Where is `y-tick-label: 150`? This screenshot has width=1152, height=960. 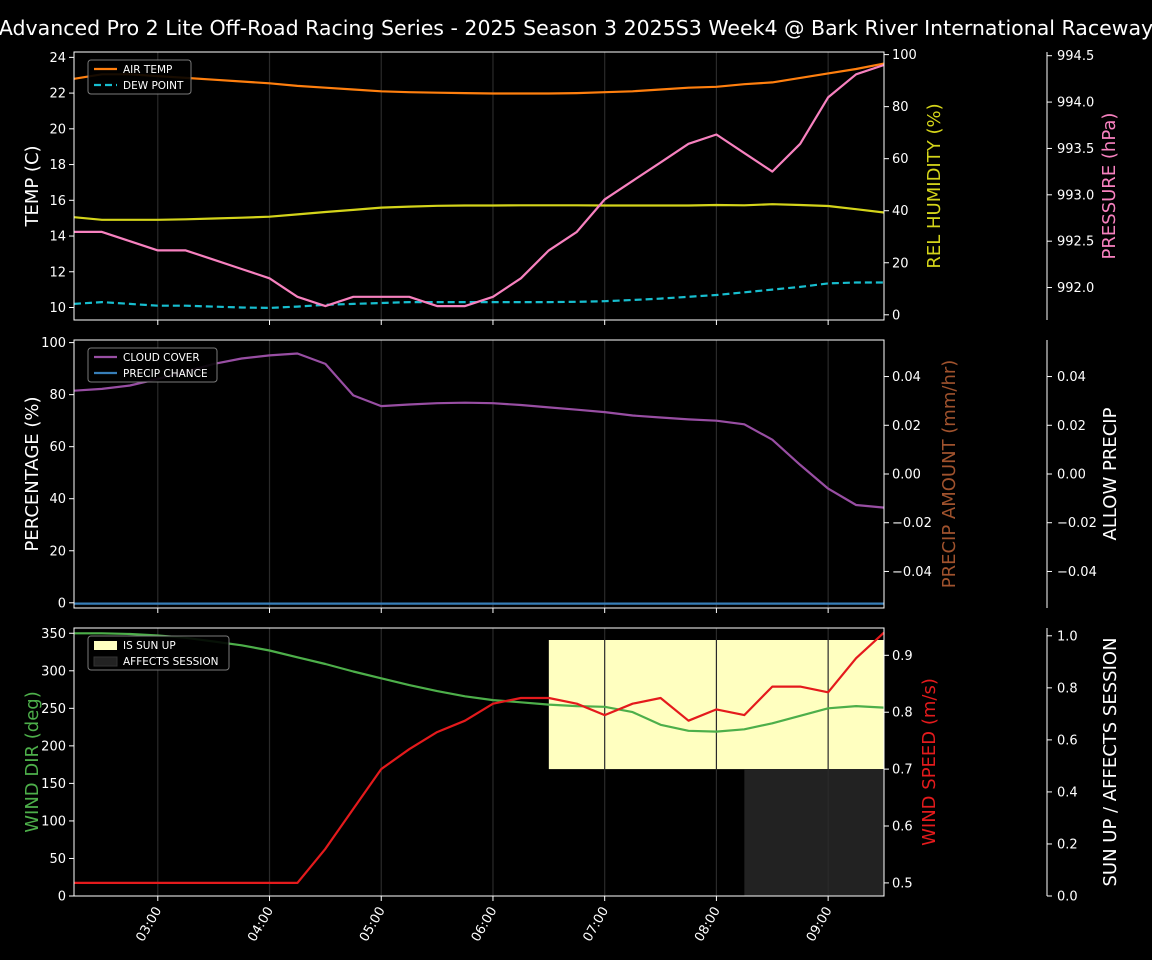
y-tick-label: 150 is located at coordinates (53, 784).